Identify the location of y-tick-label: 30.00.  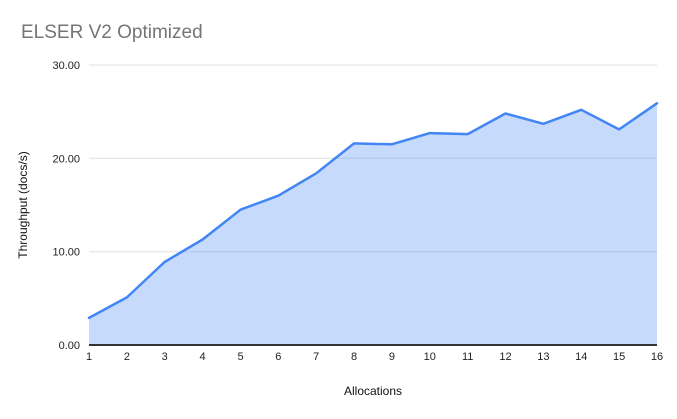
(66, 66).